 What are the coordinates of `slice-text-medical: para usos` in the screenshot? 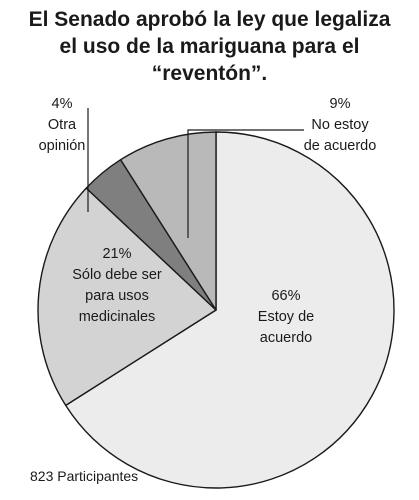 It's located at (117, 296).